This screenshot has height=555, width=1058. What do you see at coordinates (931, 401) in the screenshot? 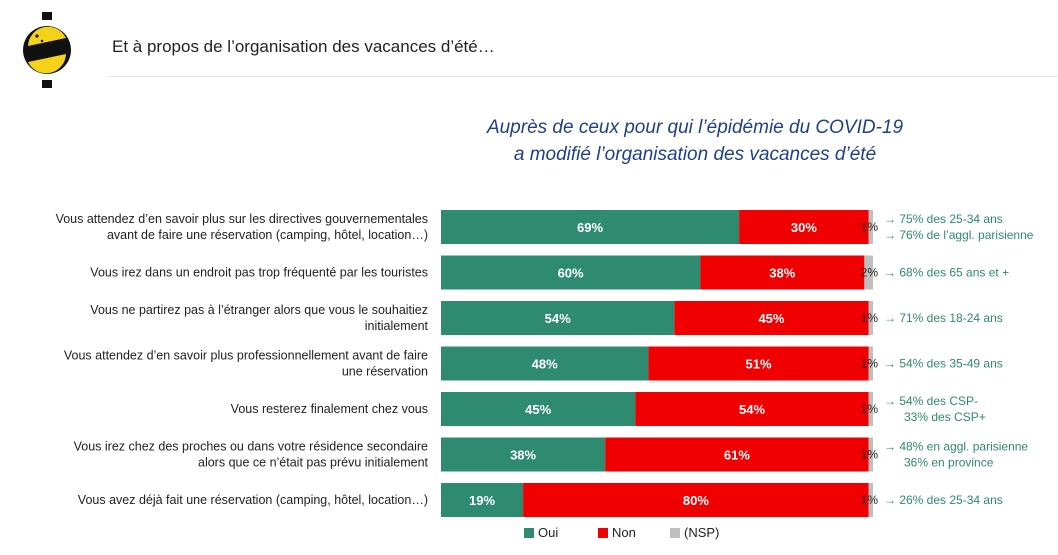
I see `annotation-text: → 54% des CSP-` at bounding box center [931, 401].